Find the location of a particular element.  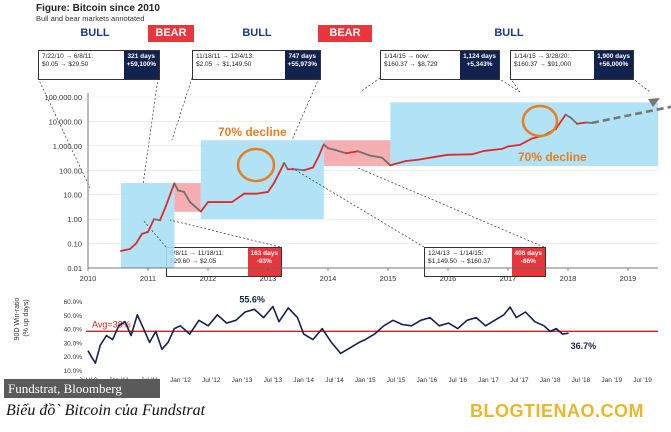

figure-subtitle: Bull and bear markets annotated is located at coordinates (90, 18).